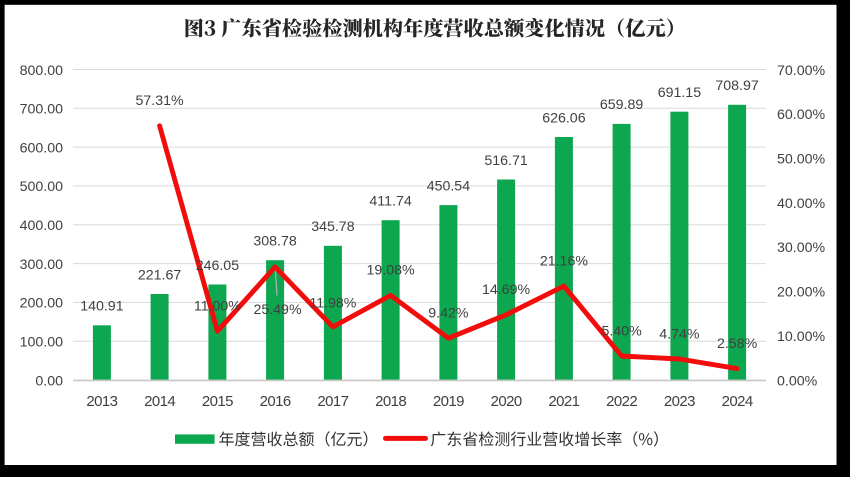 Image resolution: width=850 pixels, height=477 pixels. What do you see at coordinates (801, 248) in the screenshot?
I see `svg-text: 30.00%` at bounding box center [801, 248].